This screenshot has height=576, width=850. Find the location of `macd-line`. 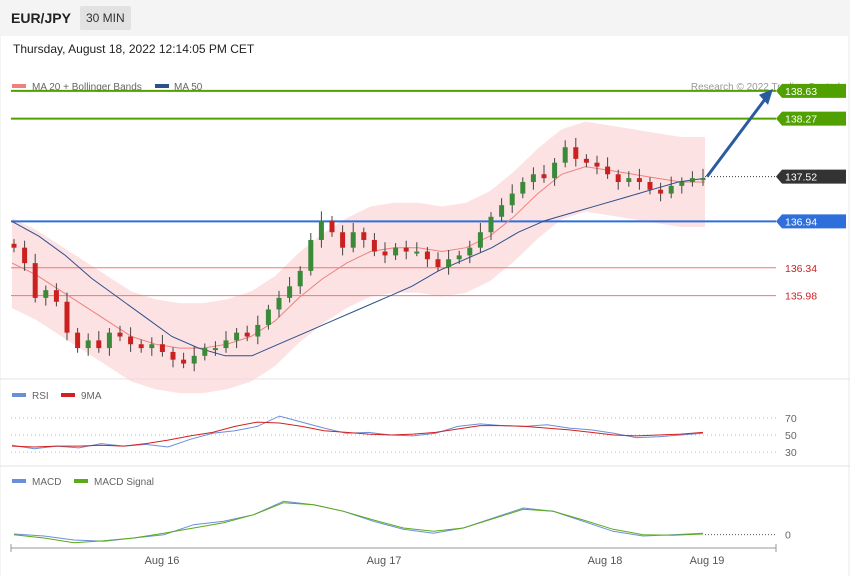

macd-line is located at coordinates (358, 521).